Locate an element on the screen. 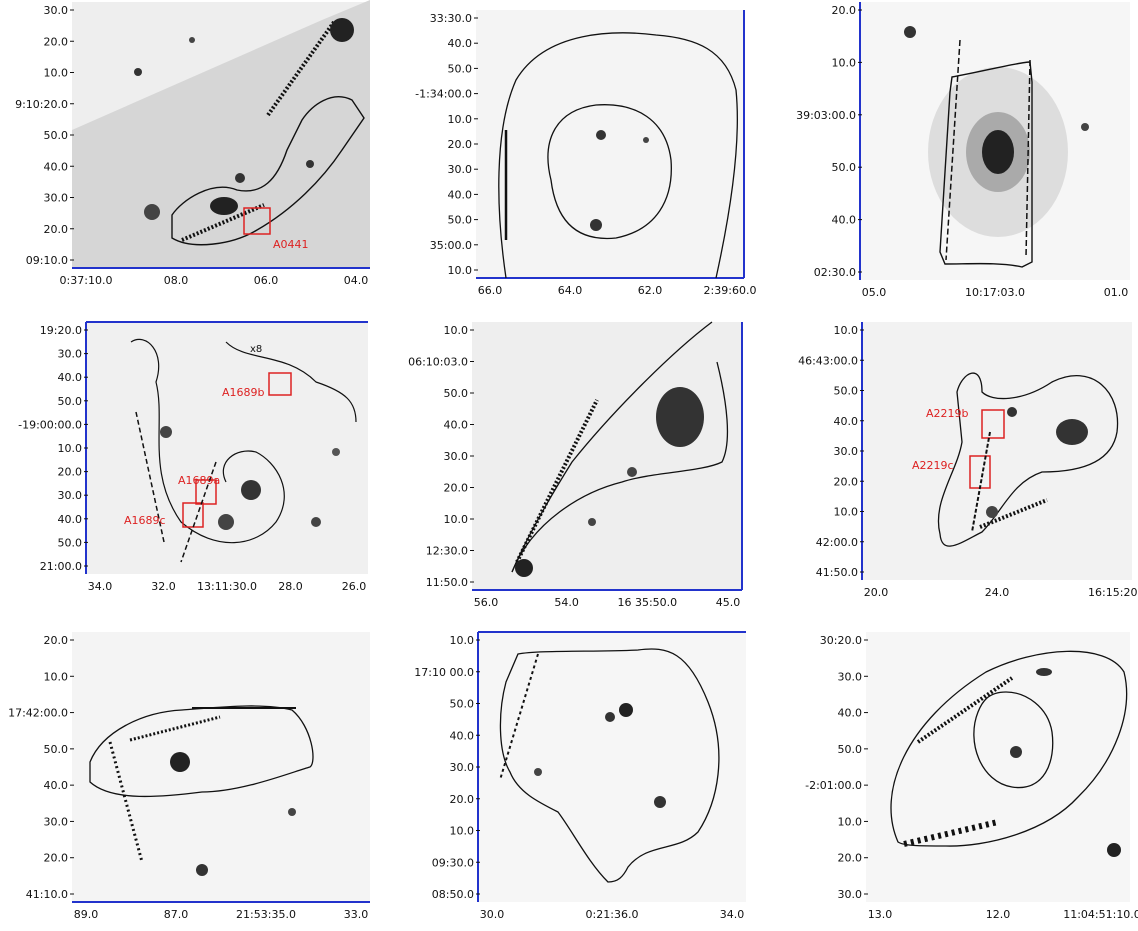 This screenshot has height=931, width=1138. panel-2-y-tick-label: 33:30.0 is located at coordinates (451, 18).